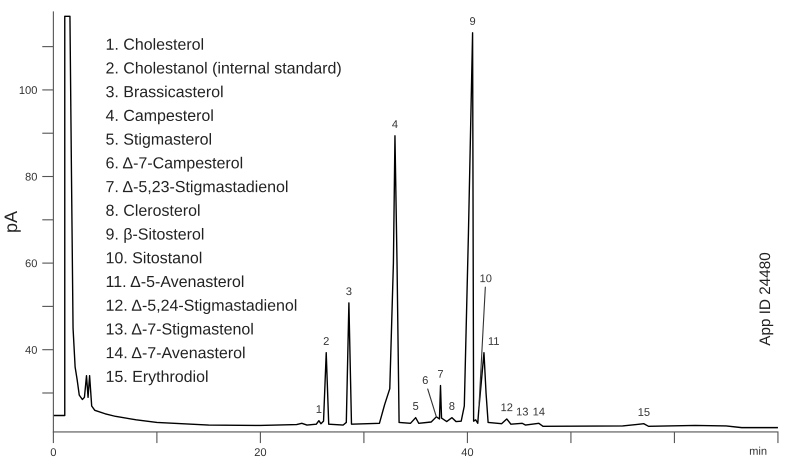 The width and height of the screenshot is (785, 461). What do you see at coordinates (349, 291) in the screenshot?
I see `annotation: 3` at bounding box center [349, 291].